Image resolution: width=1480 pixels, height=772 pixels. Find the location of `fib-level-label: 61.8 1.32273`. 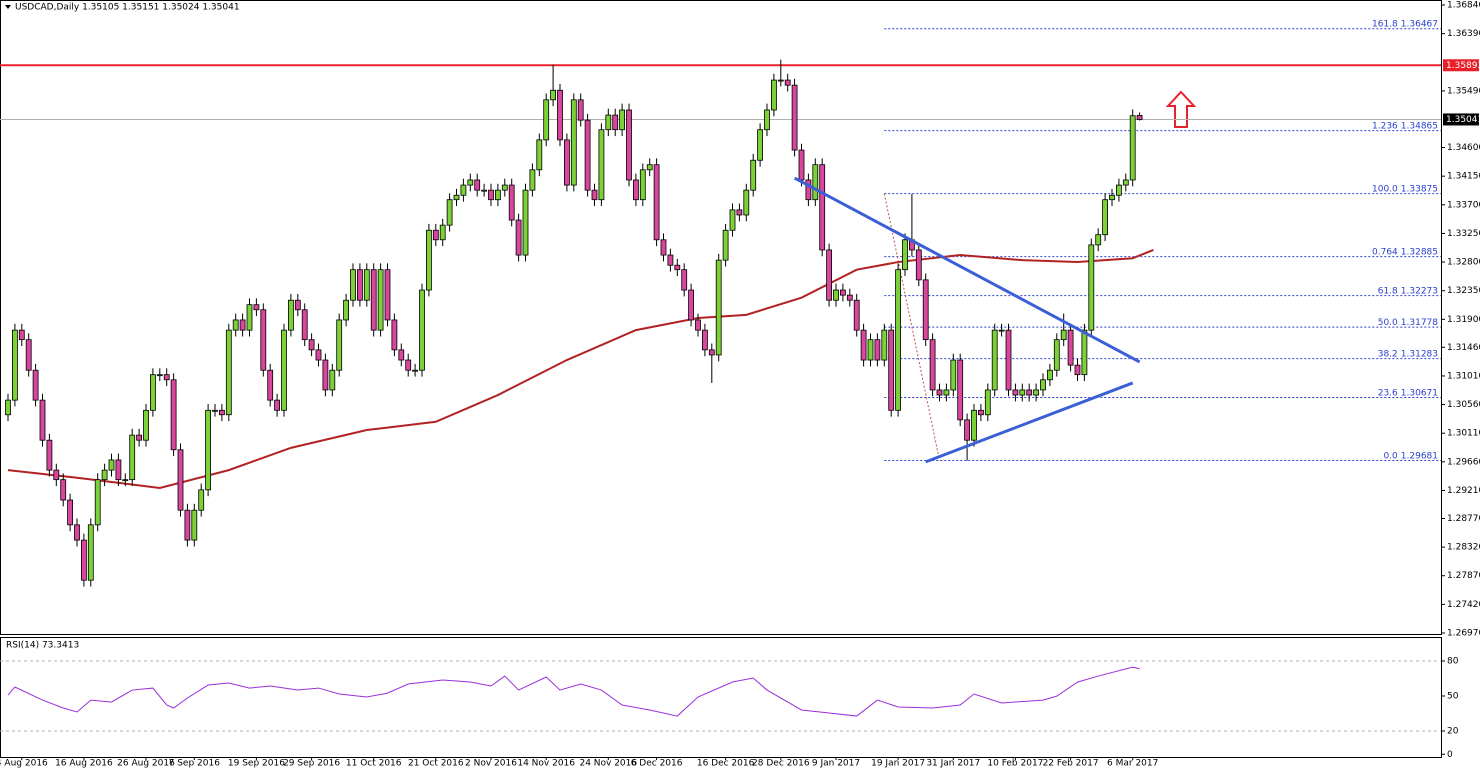

fib-level-label: 61.8 1.32273 is located at coordinates (1408, 291).